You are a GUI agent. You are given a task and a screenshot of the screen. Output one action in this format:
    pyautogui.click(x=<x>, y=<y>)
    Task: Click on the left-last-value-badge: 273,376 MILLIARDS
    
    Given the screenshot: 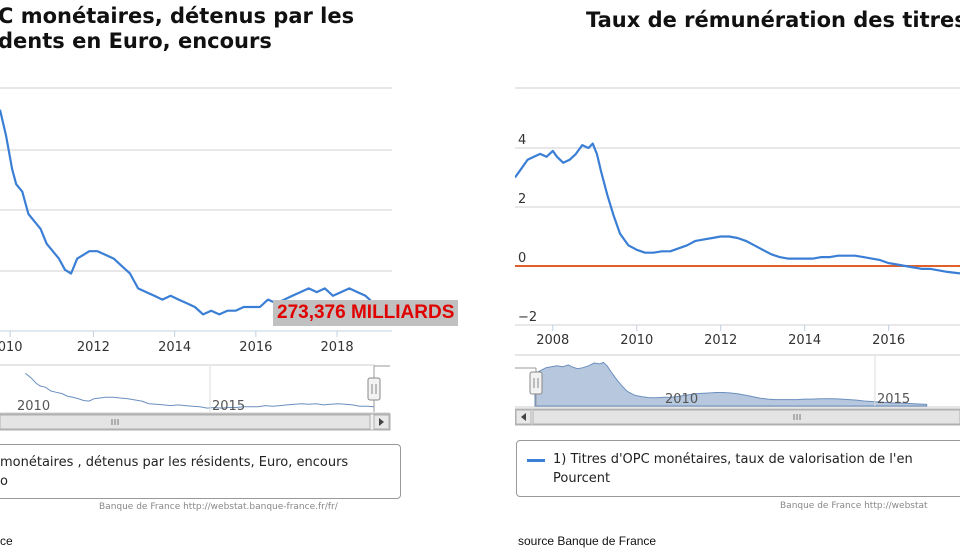 What is the action you would take?
    pyautogui.click(x=366, y=313)
    